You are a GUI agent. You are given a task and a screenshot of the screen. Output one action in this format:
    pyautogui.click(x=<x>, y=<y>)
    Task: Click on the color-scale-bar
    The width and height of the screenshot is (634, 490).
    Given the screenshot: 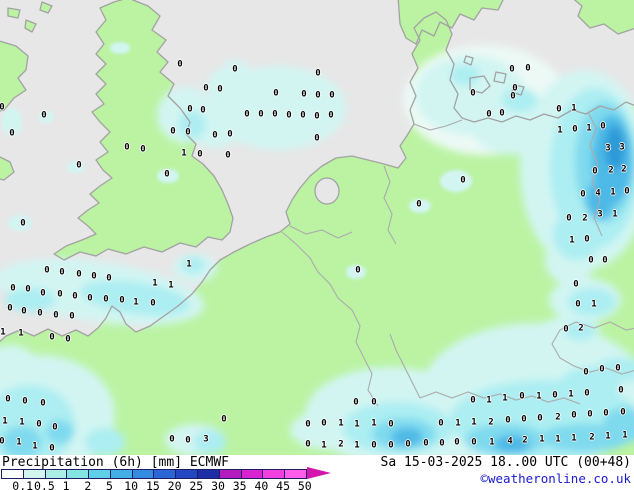 What is the action you would take?
    pyautogui.click(x=154, y=474)
    